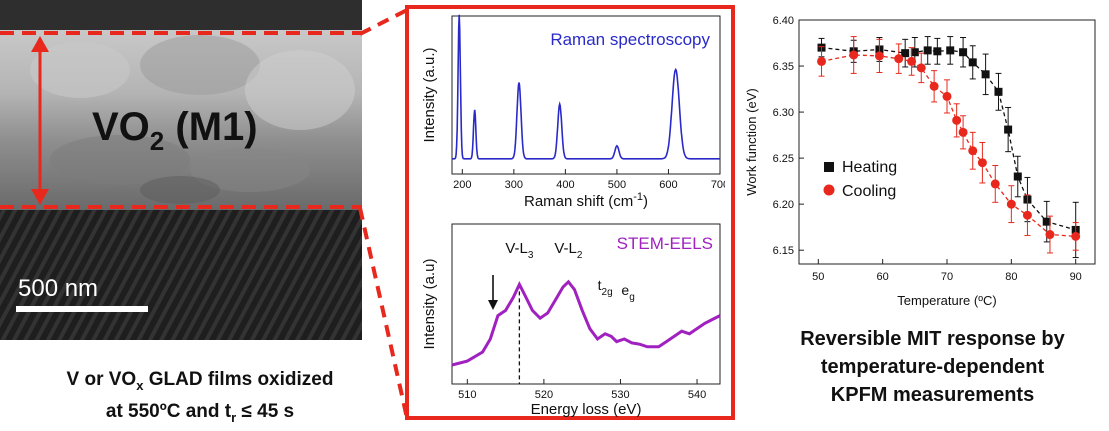 This screenshot has width=1109, height=431. What do you see at coordinates (783, 21) in the screenshot?
I see `wf-y-tick-label: 6.40` at bounding box center [783, 21].